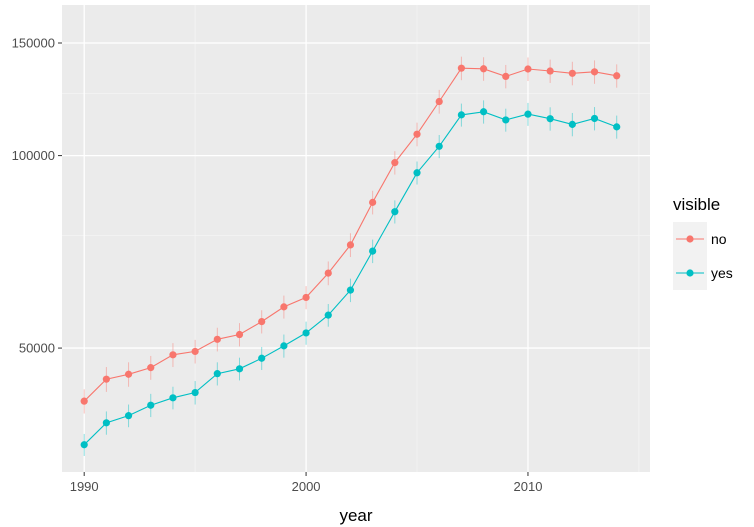 The height and width of the screenshot is (527, 754). I want to click on legend-label-yes: yes, so click(722, 273).